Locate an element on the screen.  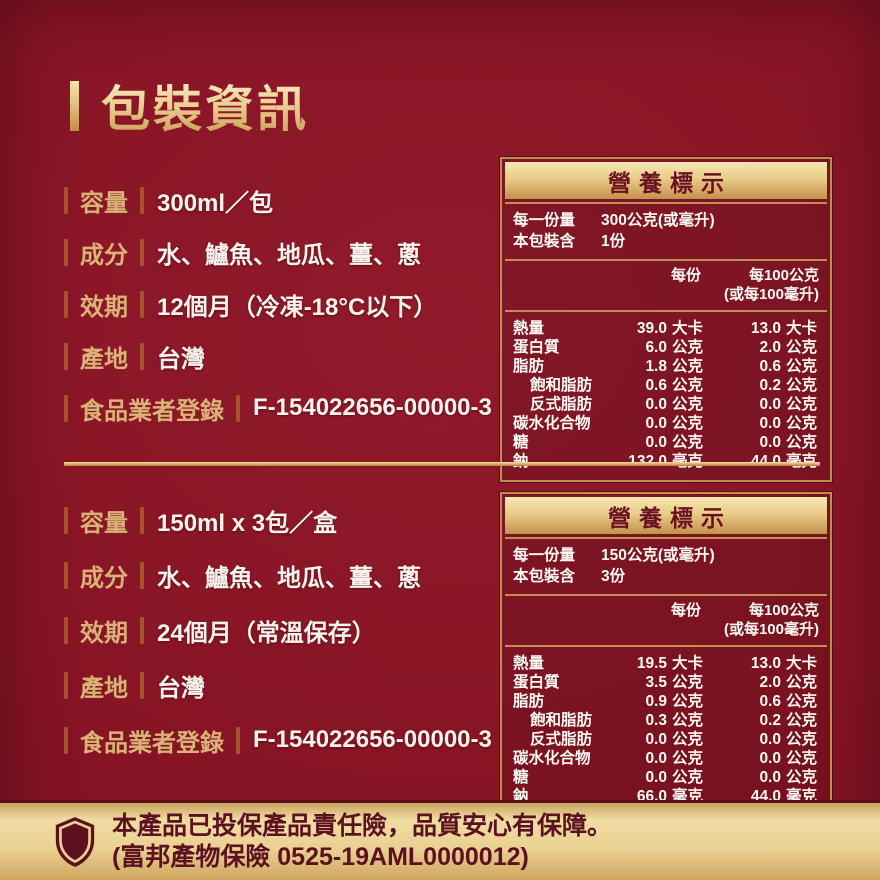
nutrition-serving-info: 每一份量 300公克(或毫升) 本包裝含 1份 is located at coordinates (666, 231).